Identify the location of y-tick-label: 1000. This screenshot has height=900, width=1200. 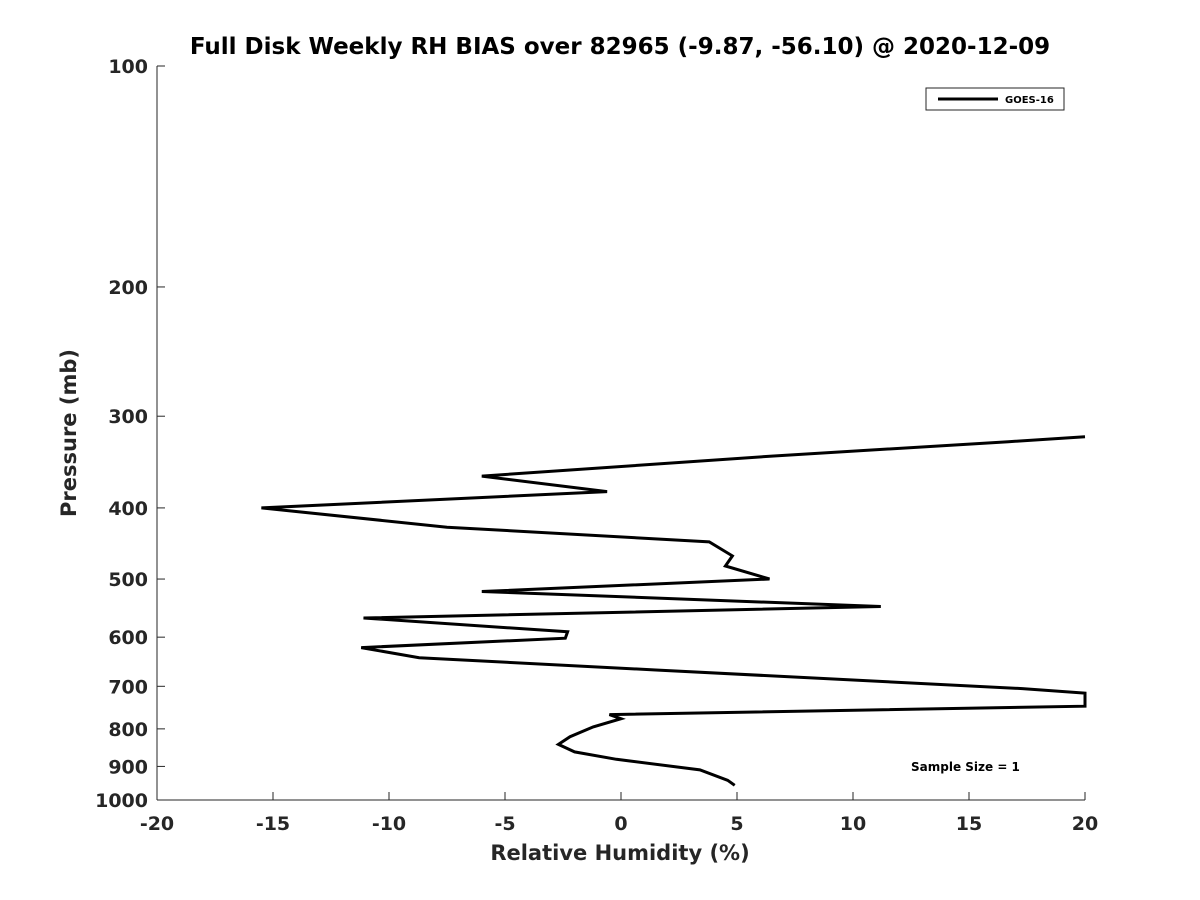
(121, 801).